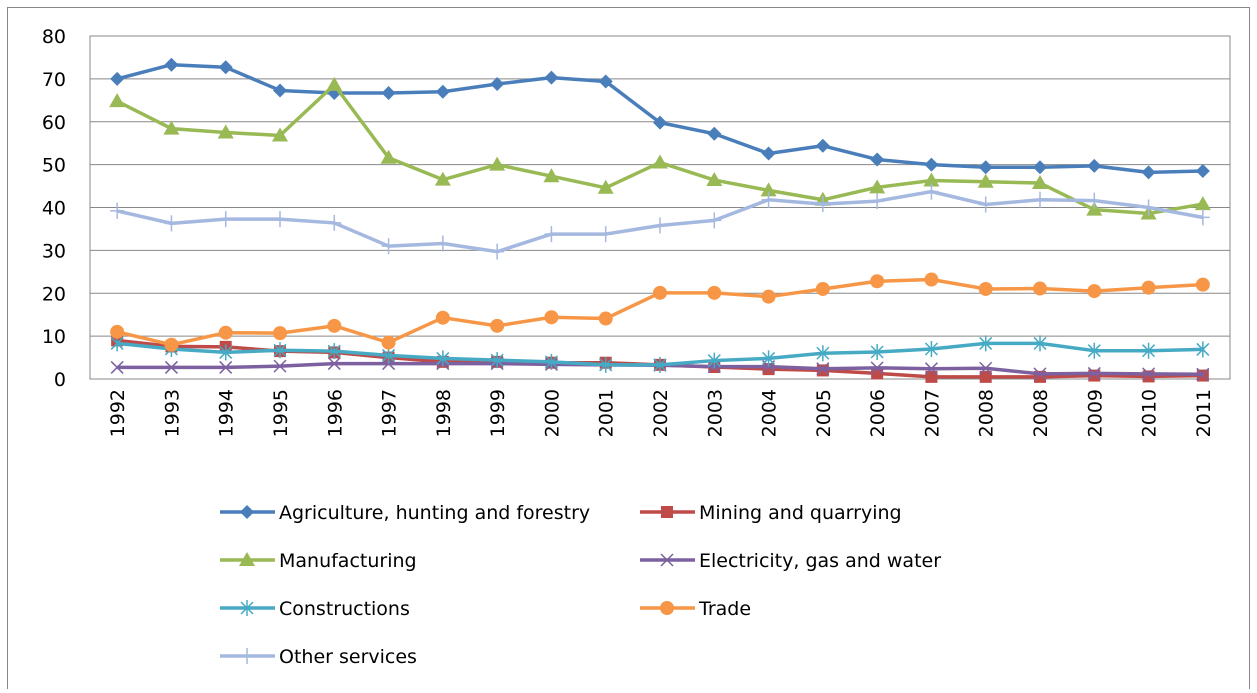 The image size is (1257, 693). Describe the element at coordinates (54, 123) in the screenshot. I see `y-tick-label: 60` at that location.